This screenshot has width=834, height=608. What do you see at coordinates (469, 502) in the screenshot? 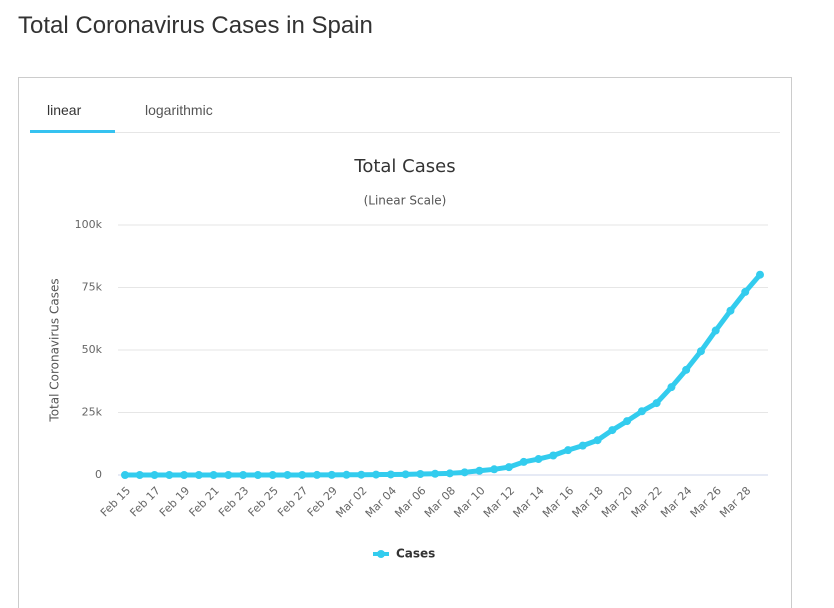
I see `x-tick-label: Mar 10` at bounding box center [469, 502].